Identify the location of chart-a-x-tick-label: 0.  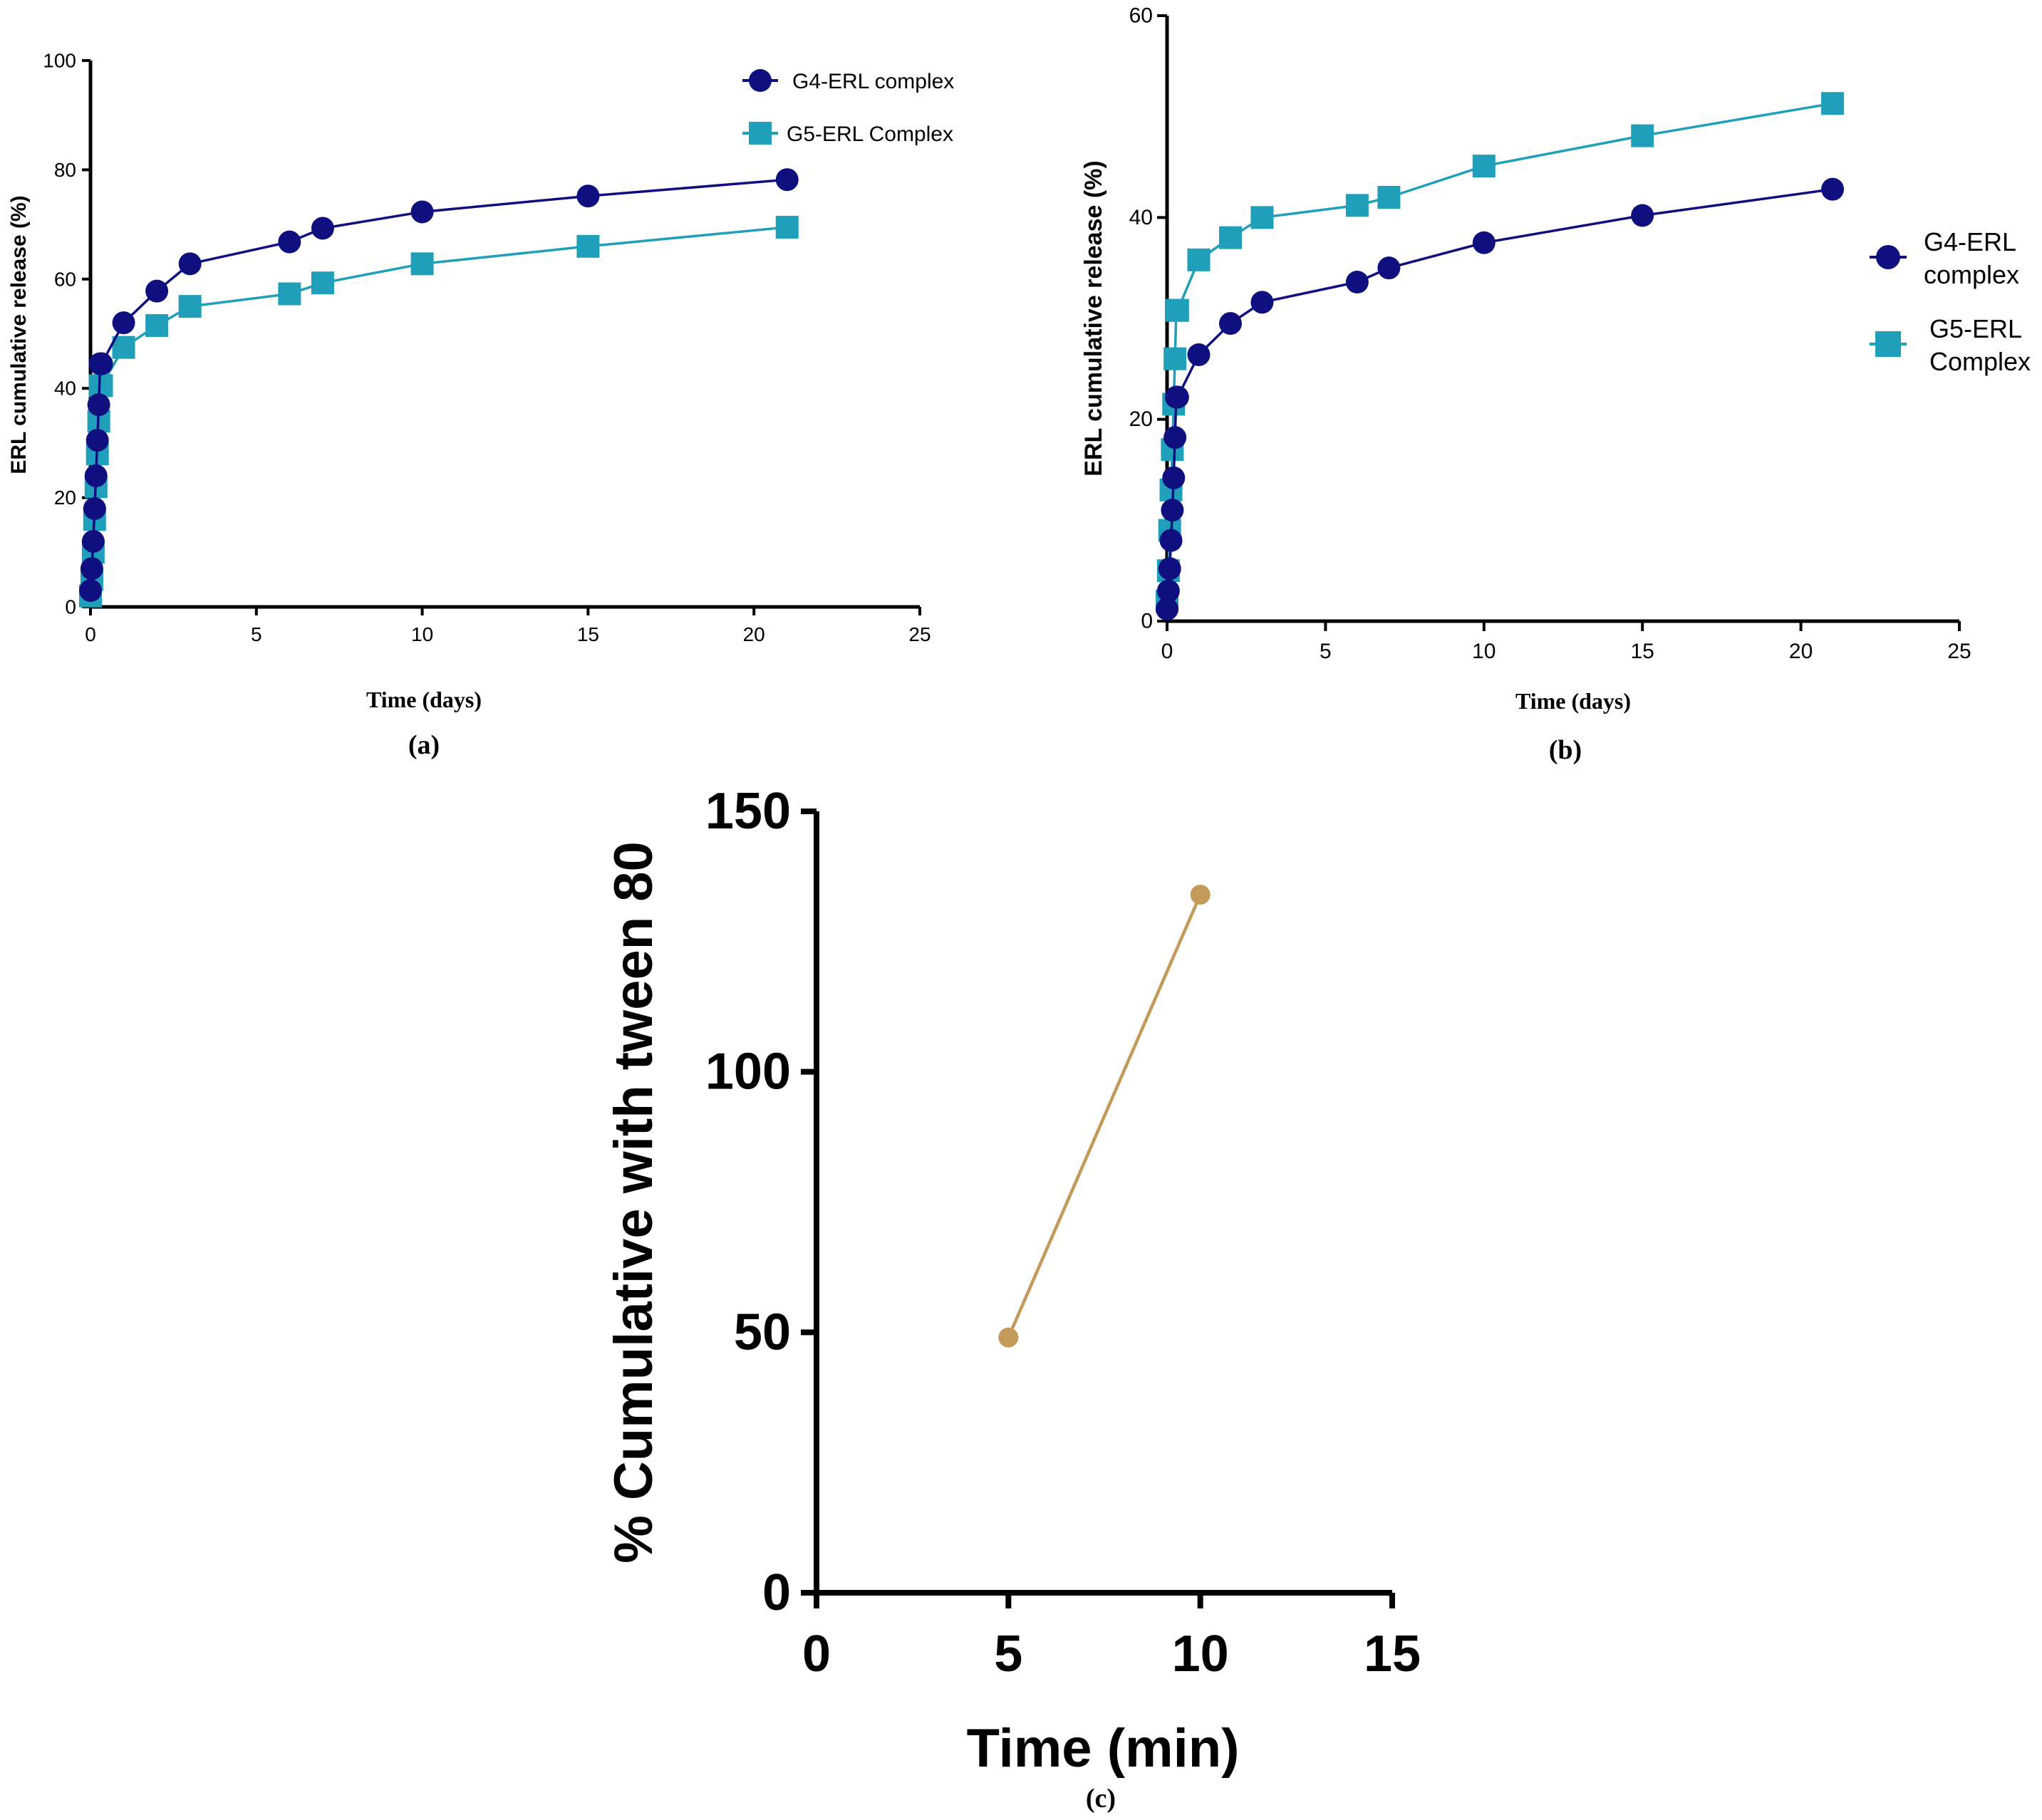
(90, 634).